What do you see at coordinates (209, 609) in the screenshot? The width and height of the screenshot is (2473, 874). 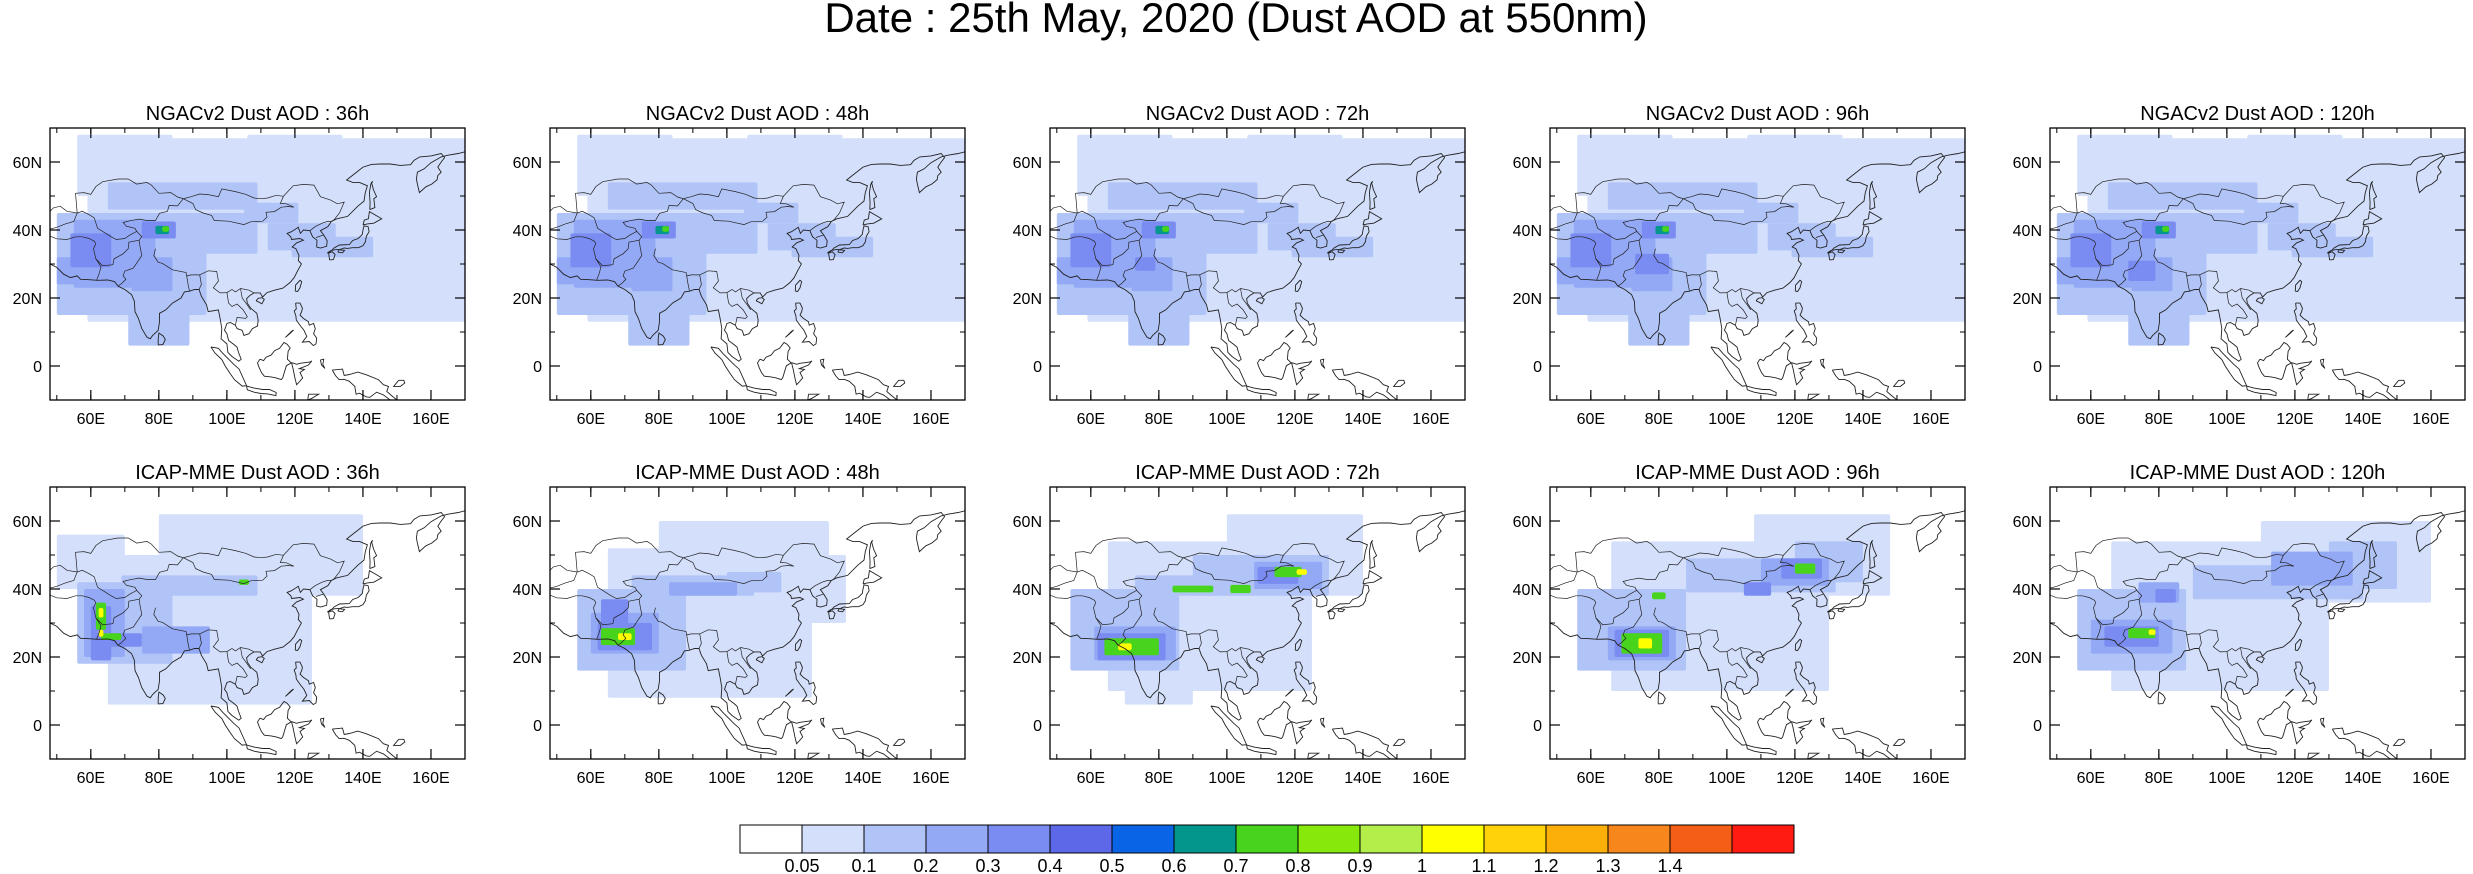 I see `aod-field` at bounding box center [209, 609].